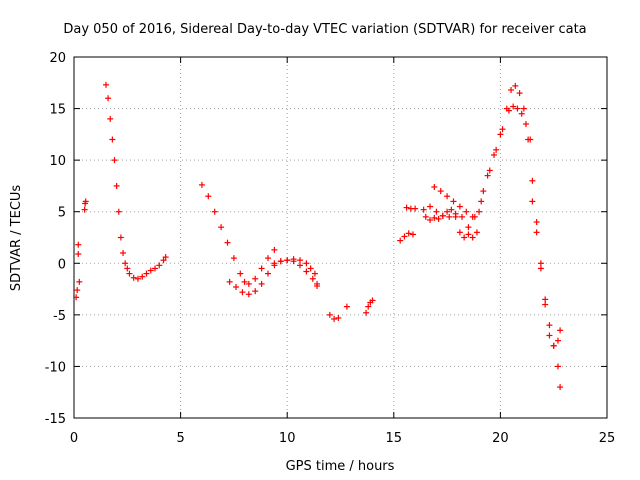 The height and width of the screenshot is (480, 640). Describe the element at coordinates (55, 367) in the screenshot. I see `y-tick-label: -10` at that location.